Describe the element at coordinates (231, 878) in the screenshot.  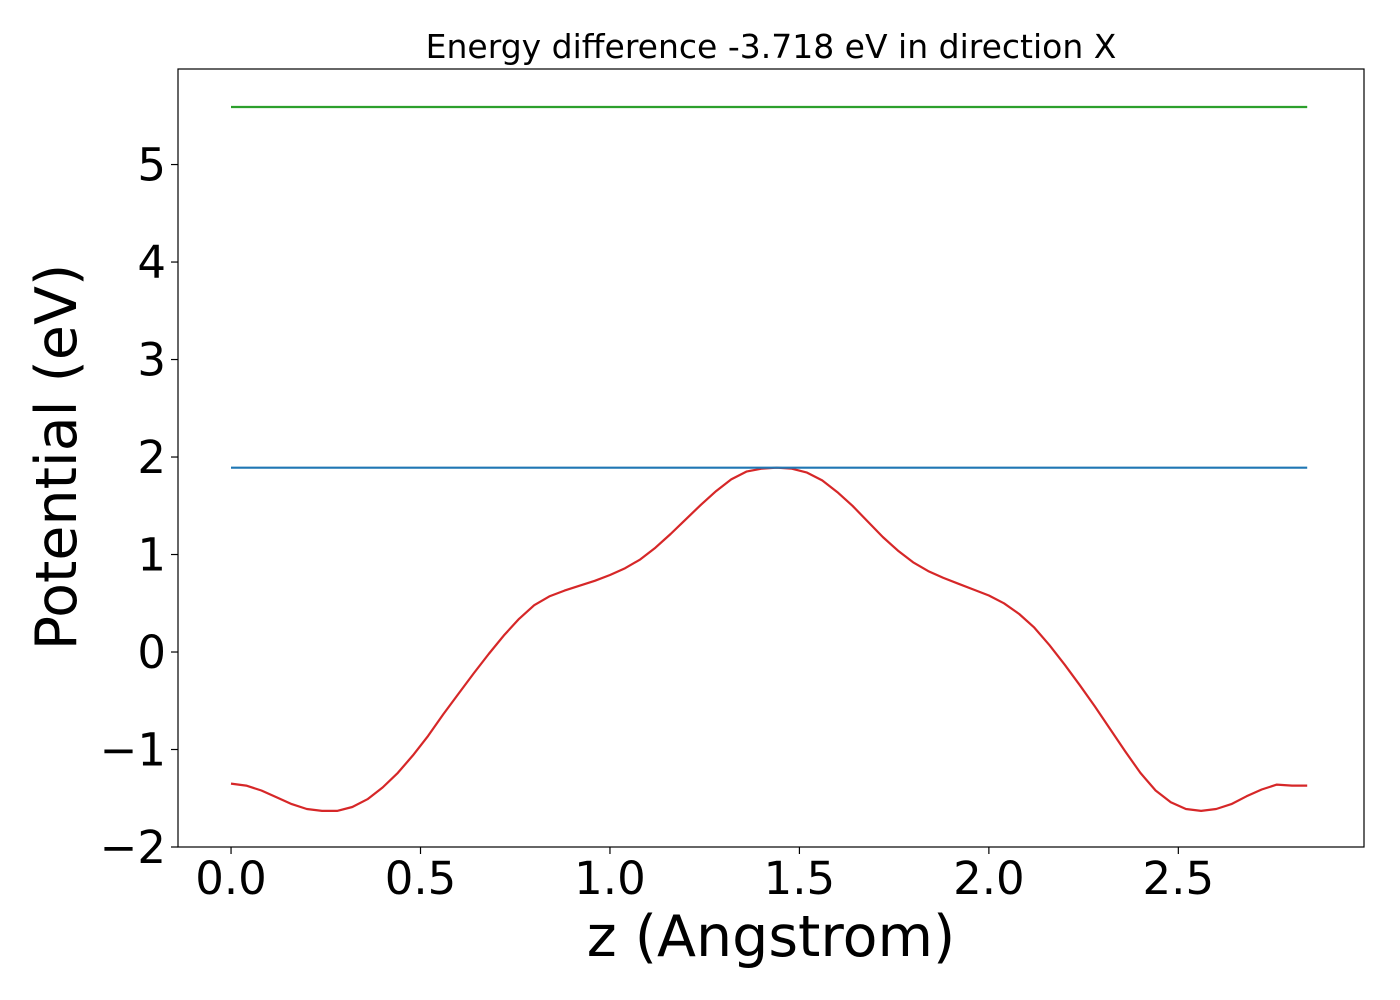
I see `x-tick-label: 0.0` at that location.